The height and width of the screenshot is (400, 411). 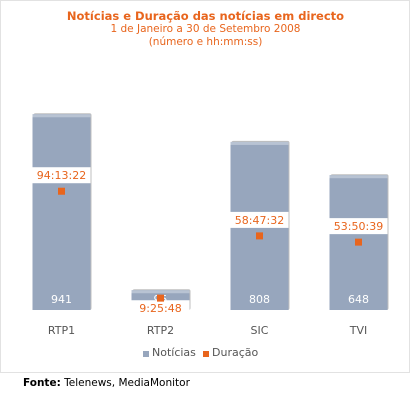 I want to click on source-label: Fonte:, so click(x=42, y=383).